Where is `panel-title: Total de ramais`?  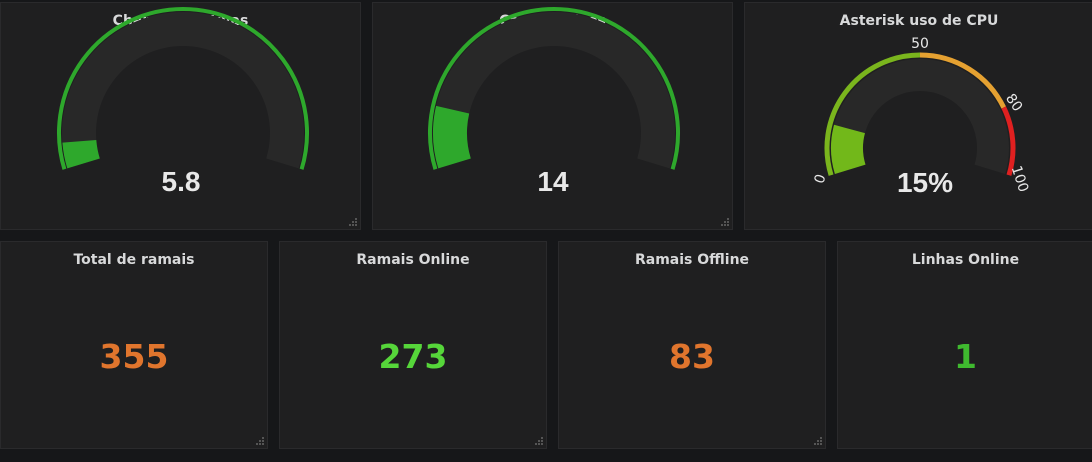
panel-title: Total de ramais is located at coordinates (134, 260).